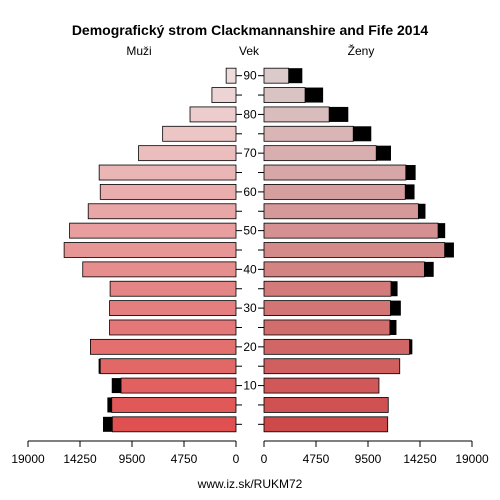  I want to click on footer-source: www.iz.sk/RUKM72, so click(250, 484).